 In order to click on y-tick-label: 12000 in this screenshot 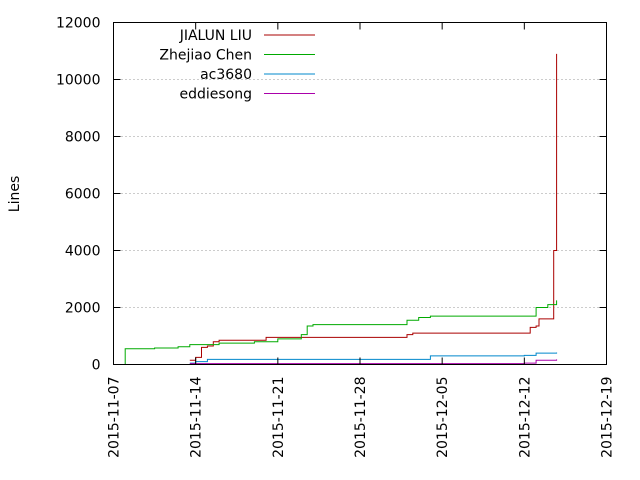, I will do `click(78, 24)`.